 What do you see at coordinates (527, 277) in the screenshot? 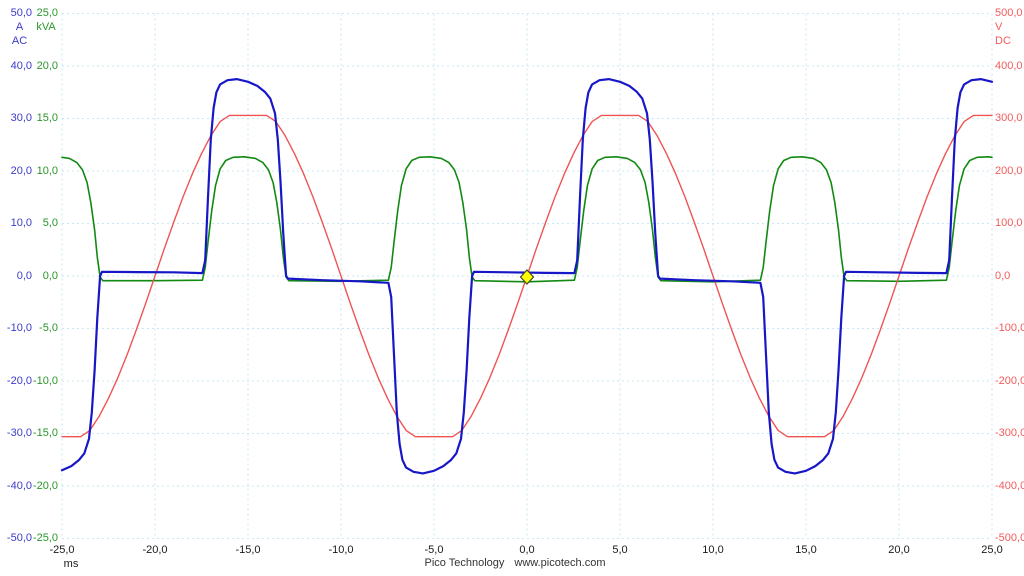
I see `trigger-marker` at bounding box center [527, 277].